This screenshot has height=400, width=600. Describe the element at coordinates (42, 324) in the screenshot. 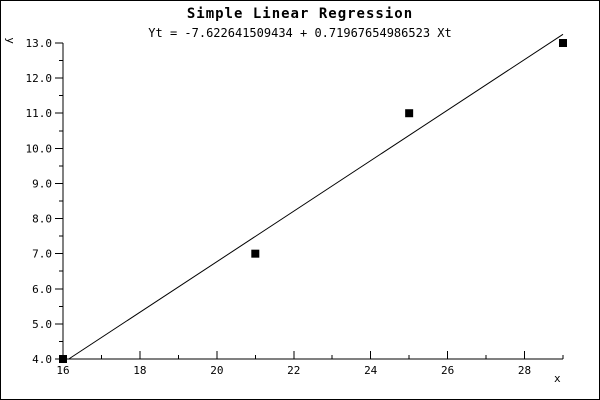

I see `svg-text: 5.0` at that location.